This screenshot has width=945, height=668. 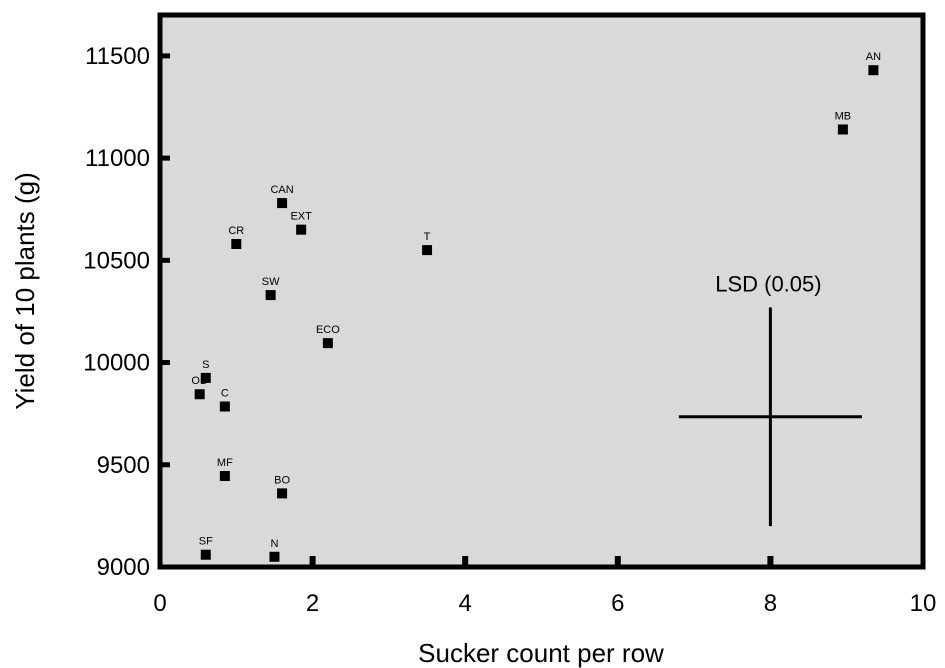 What do you see at coordinates (225, 463) in the screenshot?
I see `point-label: MF` at bounding box center [225, 463].